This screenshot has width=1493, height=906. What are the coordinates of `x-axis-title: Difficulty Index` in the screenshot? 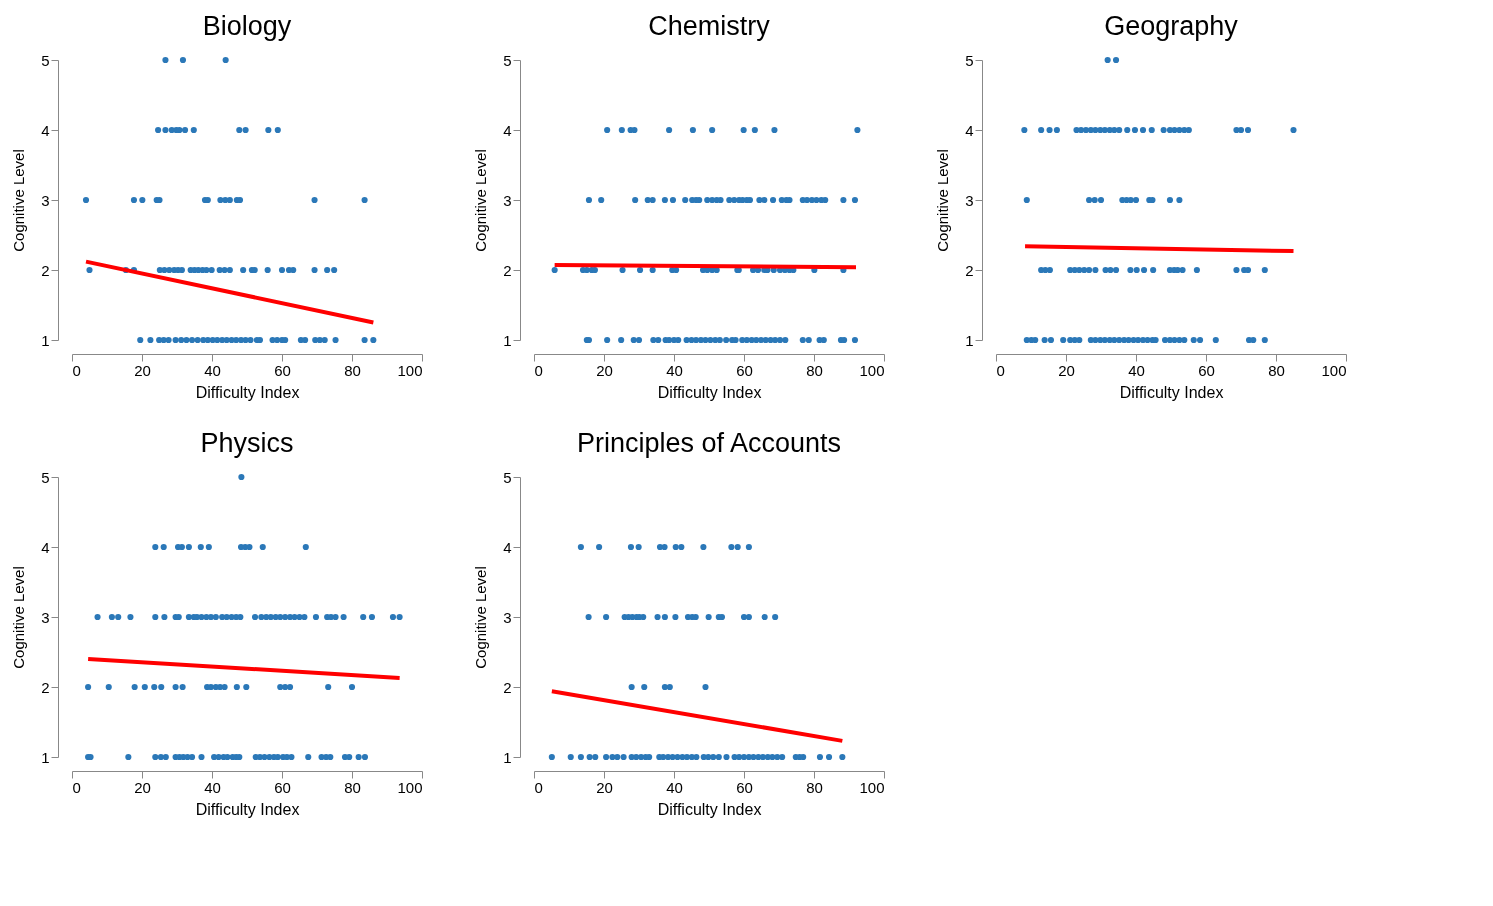 It's located at (709, 809).